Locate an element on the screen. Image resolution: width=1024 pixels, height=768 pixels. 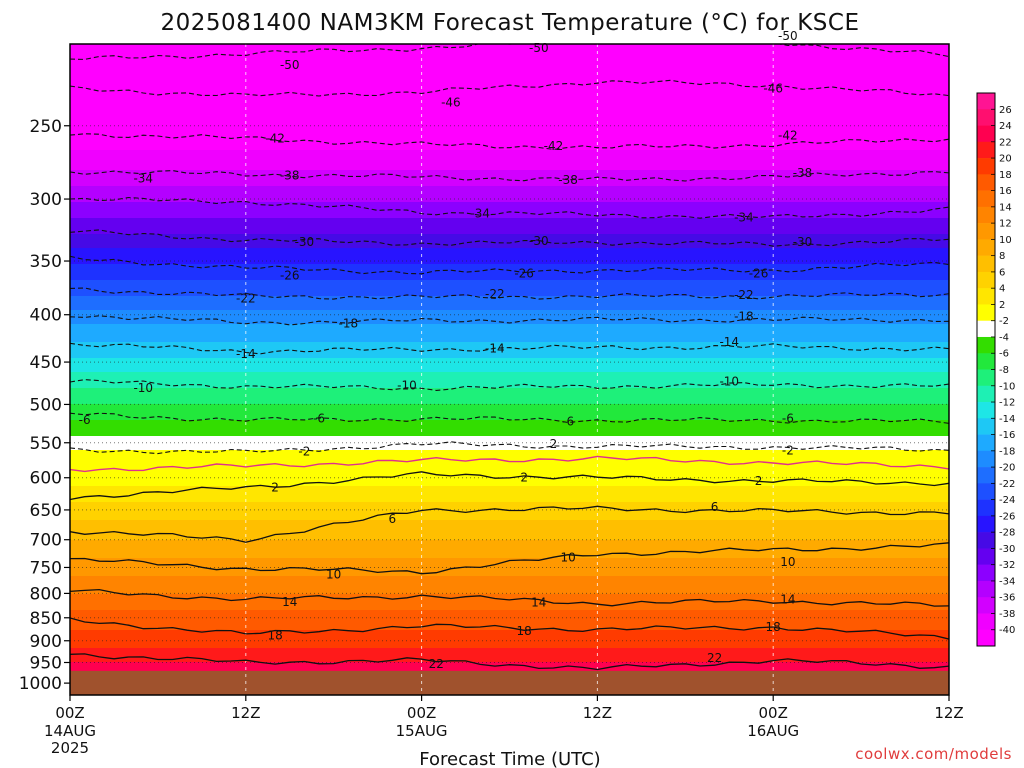
y-tick-label: 700 is located at coordinates (46, 541).